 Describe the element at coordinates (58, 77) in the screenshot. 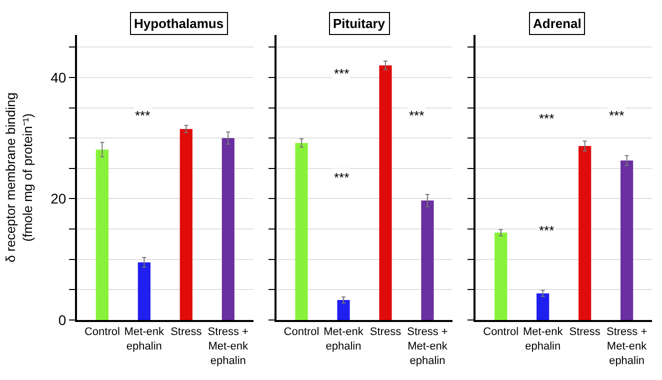

I see `y-tick-label: 40` at that location.